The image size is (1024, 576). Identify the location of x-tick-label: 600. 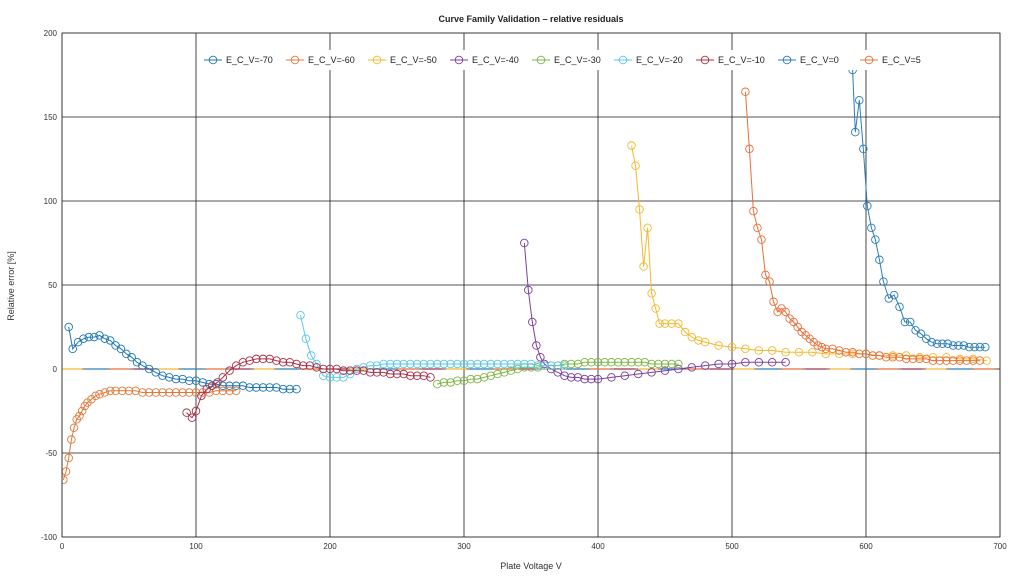
(866, 546).